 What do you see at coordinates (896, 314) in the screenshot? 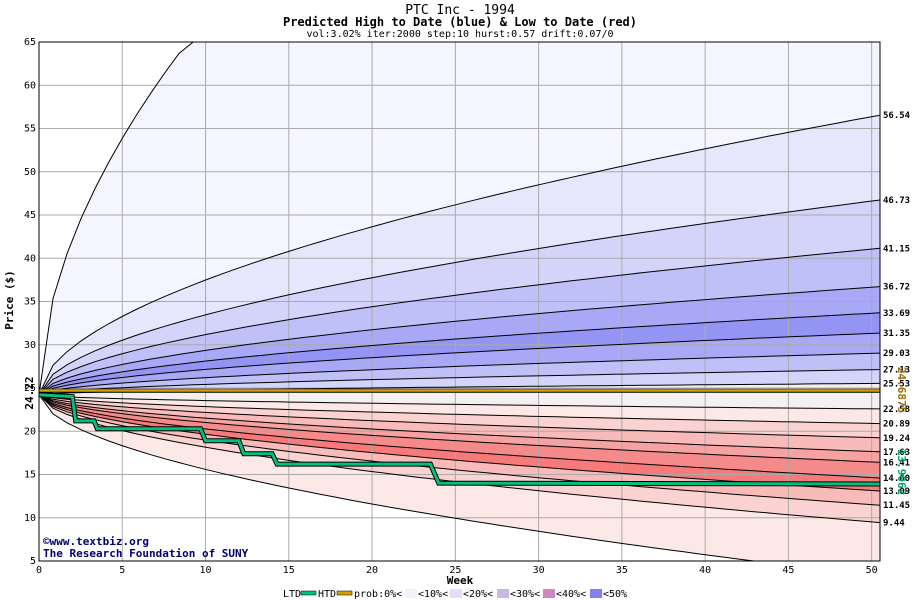
I see `quantile-label: 33.69` at bounding box center [896, 314].